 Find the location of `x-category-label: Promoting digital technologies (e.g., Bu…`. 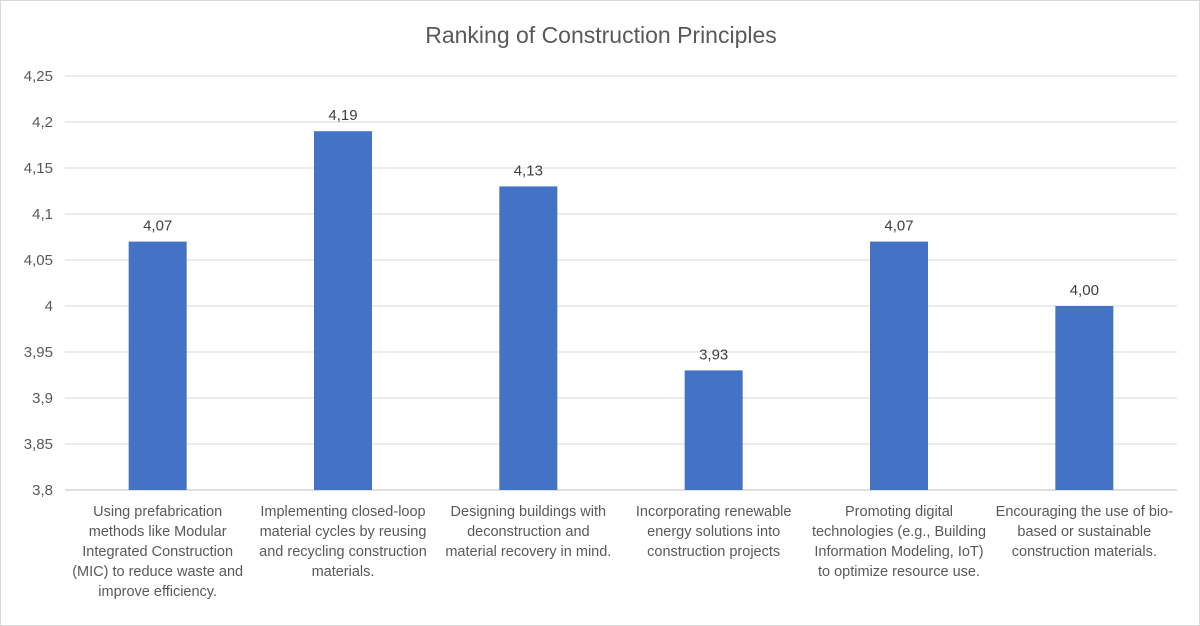

x-category-label: Promoting digital technologies (e.g., Bu… is located at coordinates (899, 542).